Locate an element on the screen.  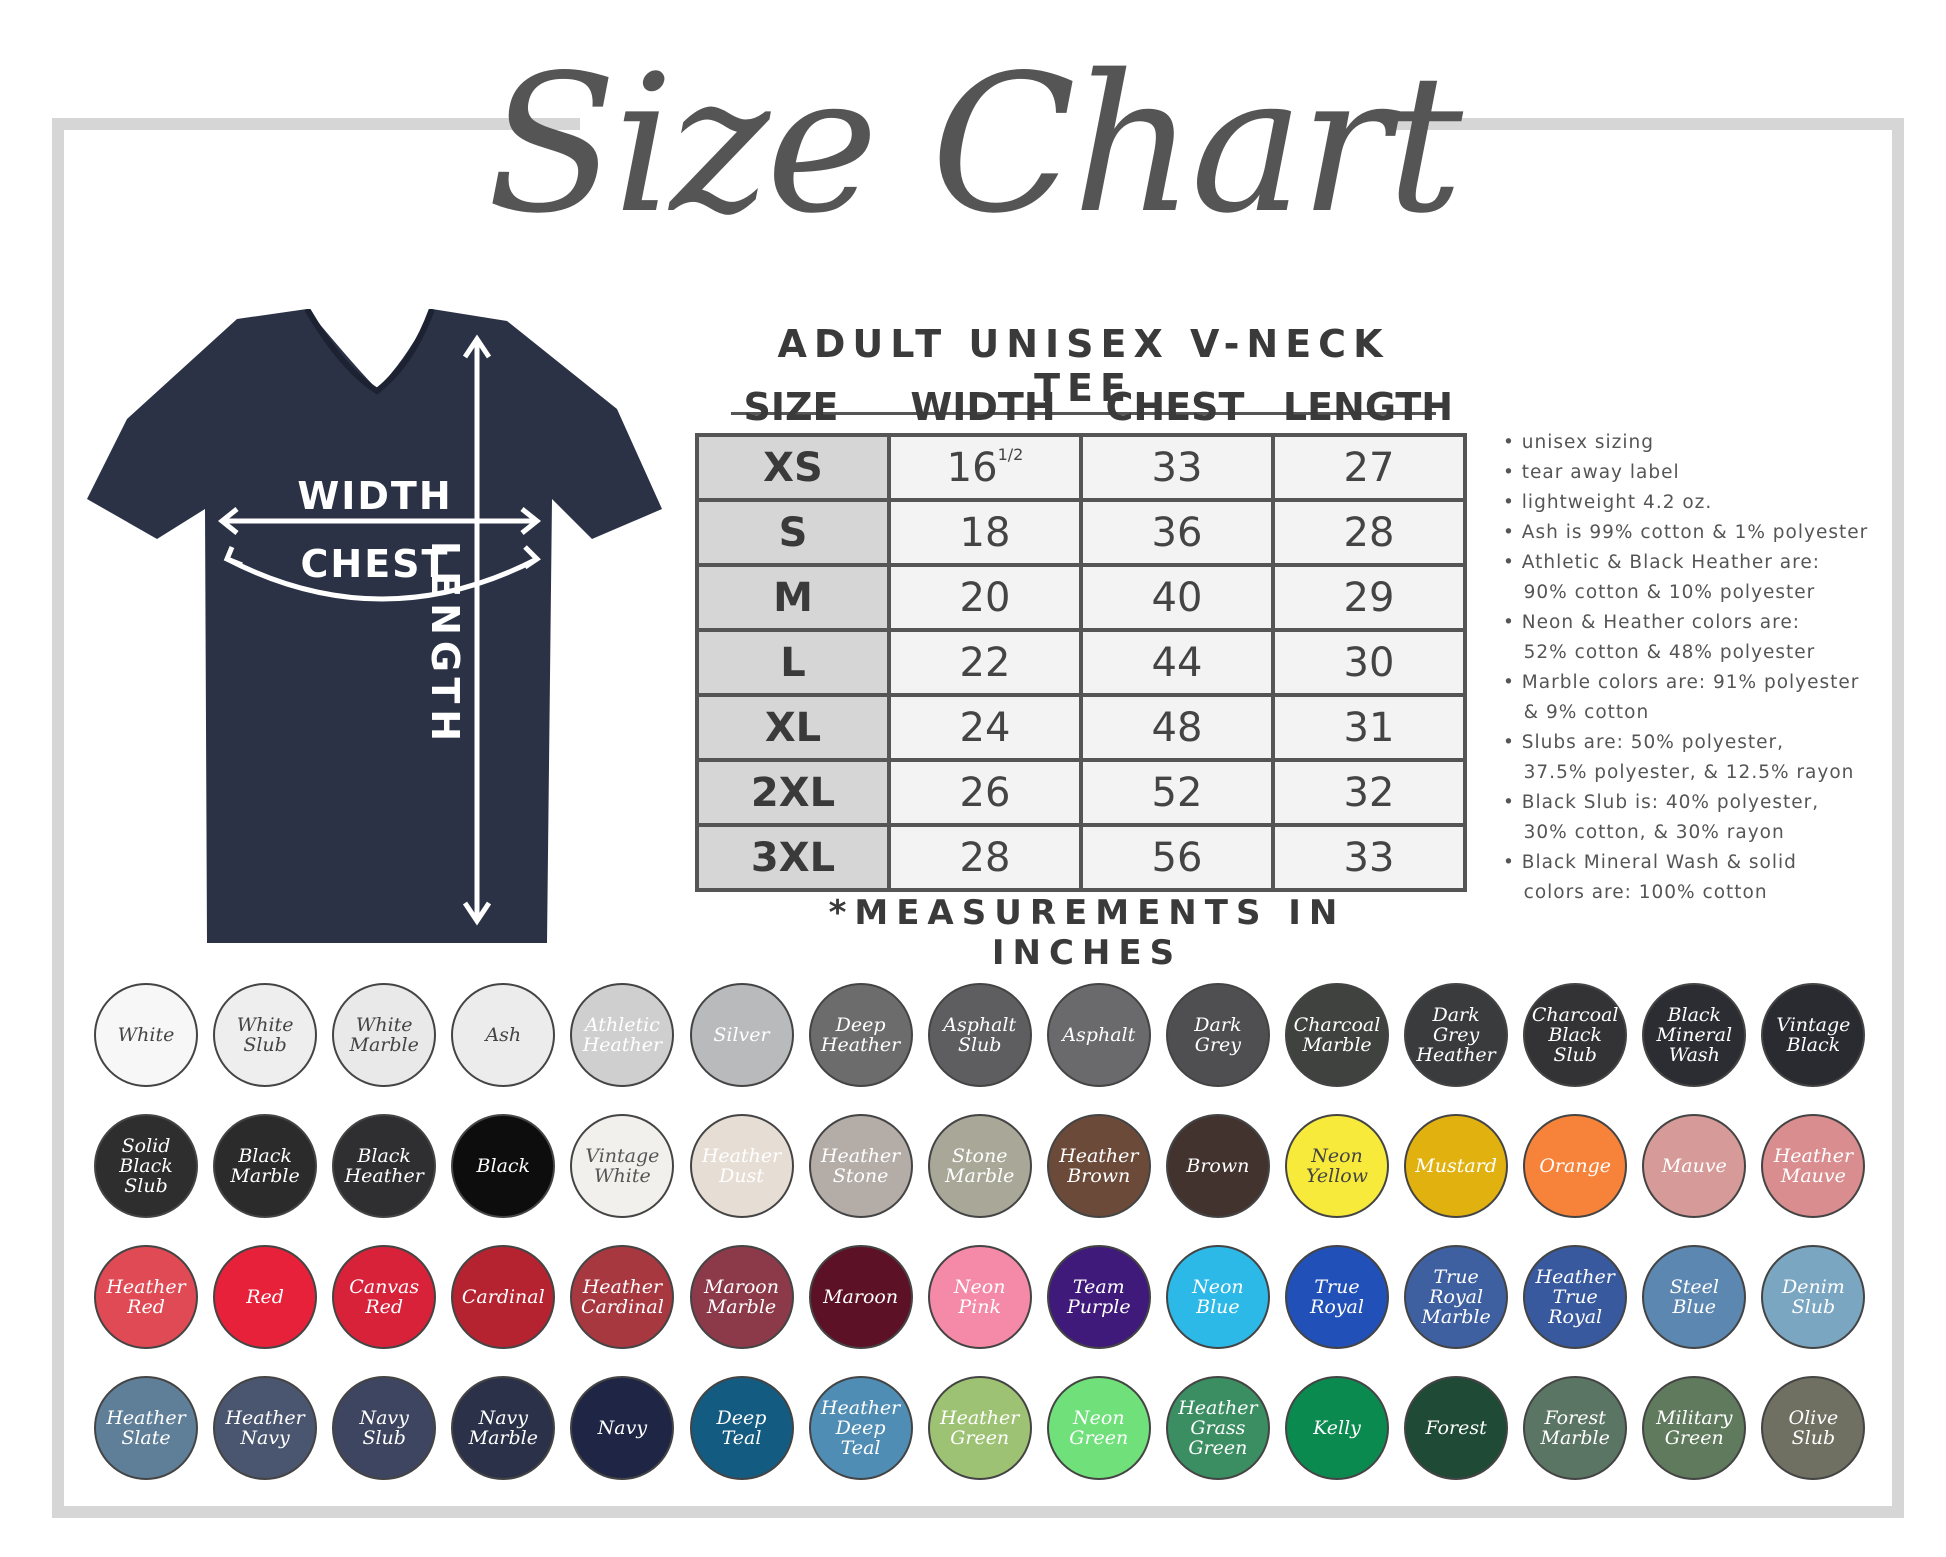
color-swatch: Orange is located at coordinates (1575, 1166).